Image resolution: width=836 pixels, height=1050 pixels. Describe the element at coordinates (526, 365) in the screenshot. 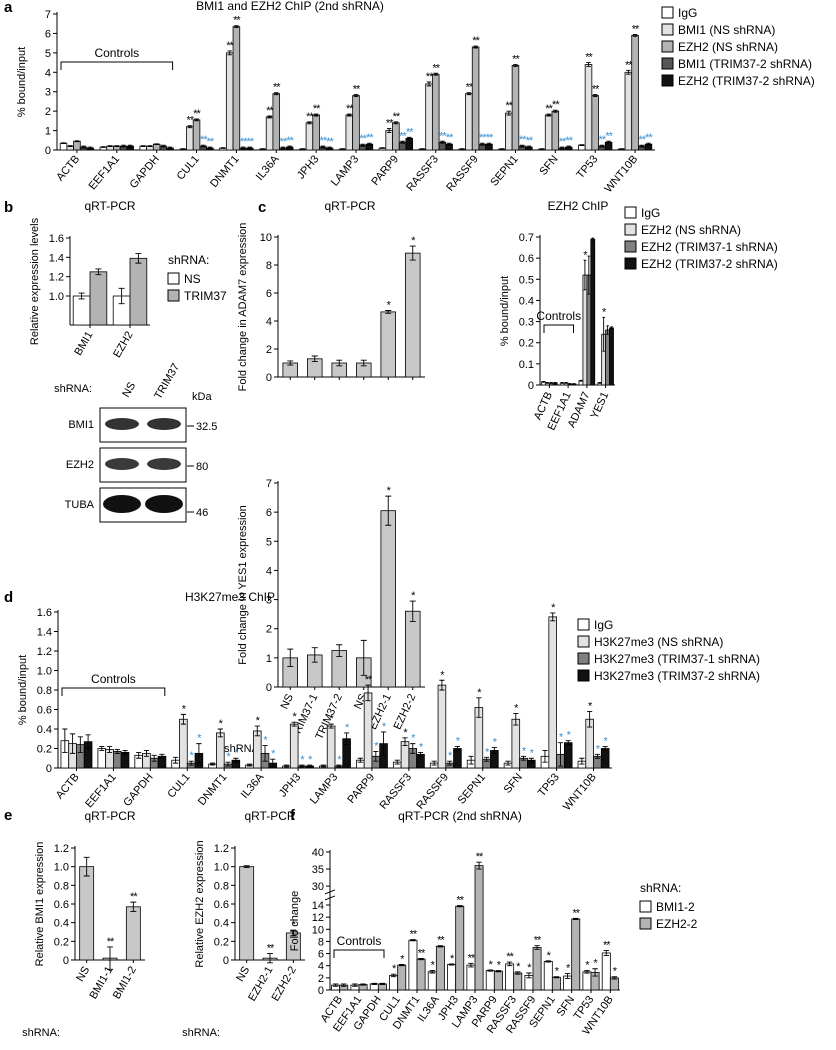

I see `y-tick-label: 0.1` at that location.